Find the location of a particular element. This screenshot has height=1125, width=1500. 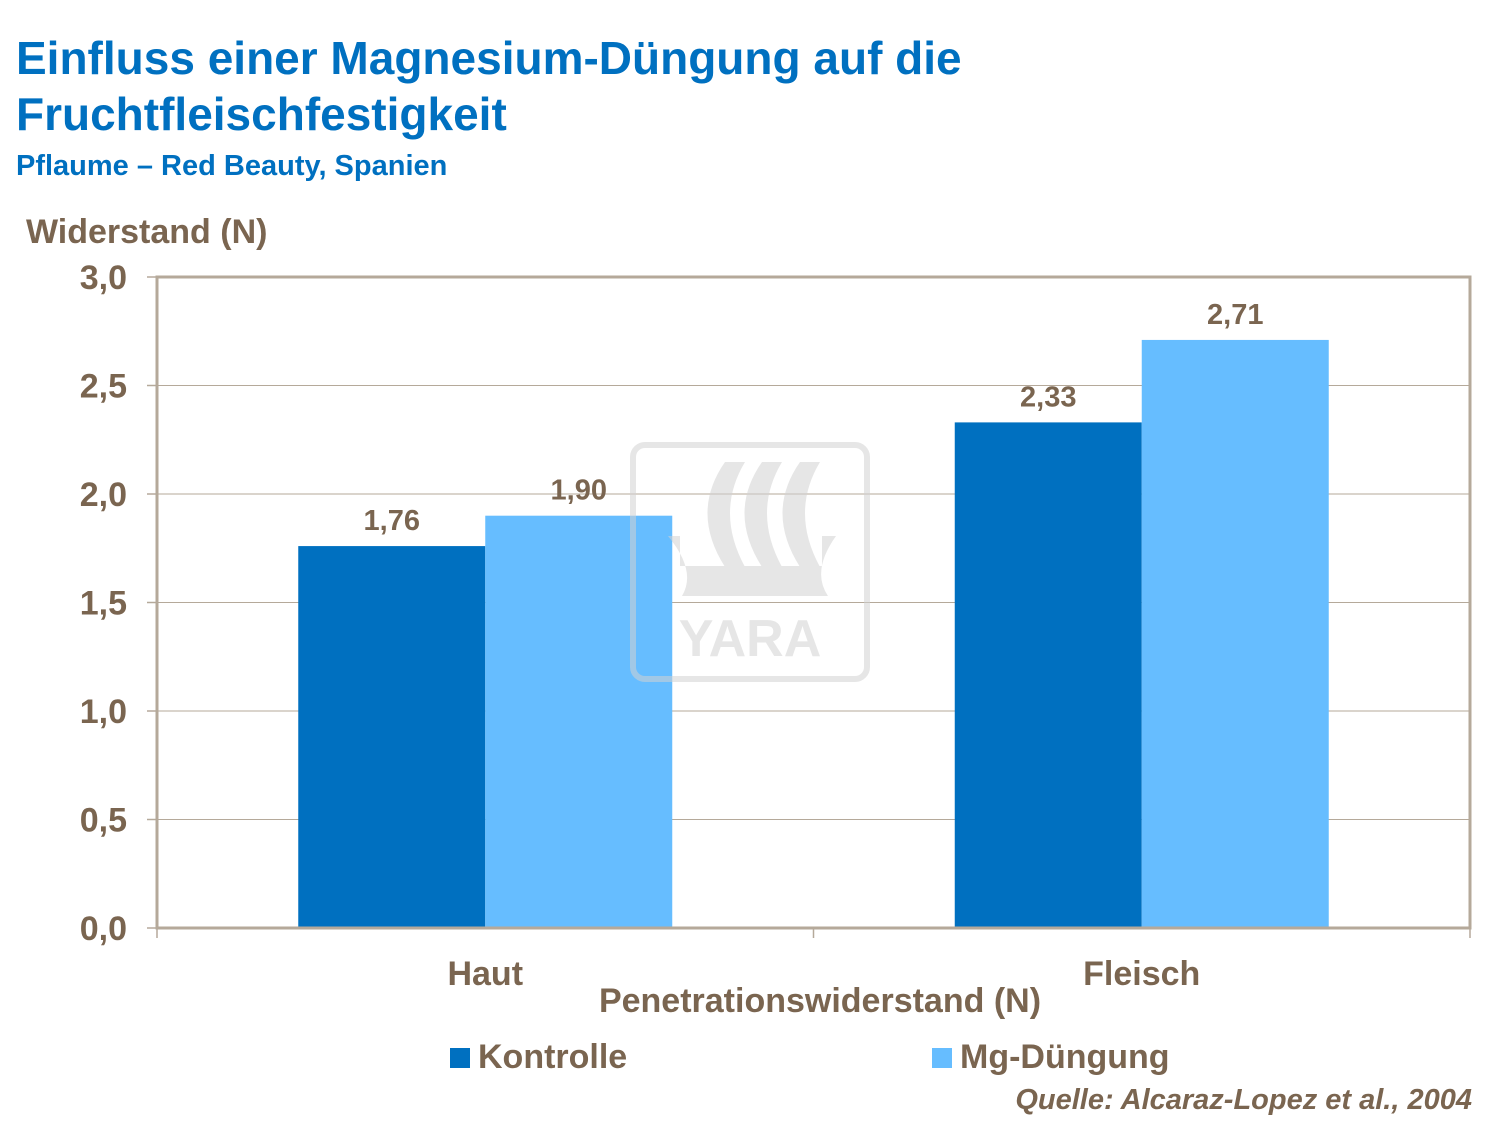

yara-logo-watermark: YARA is located at coordinates (750, 562).